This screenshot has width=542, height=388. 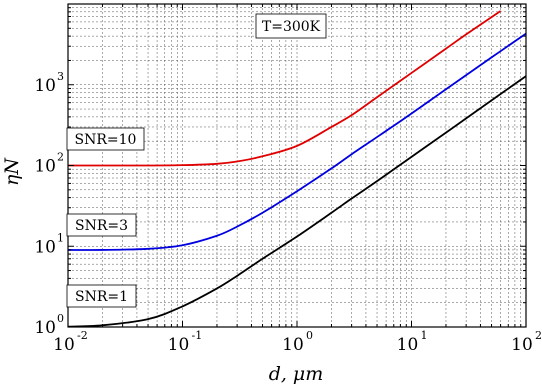 What do you see at coordinates (60, 318) in the screenshot?
I see `y-tick-label-exponent: 0` at bounding box center [60, 318].